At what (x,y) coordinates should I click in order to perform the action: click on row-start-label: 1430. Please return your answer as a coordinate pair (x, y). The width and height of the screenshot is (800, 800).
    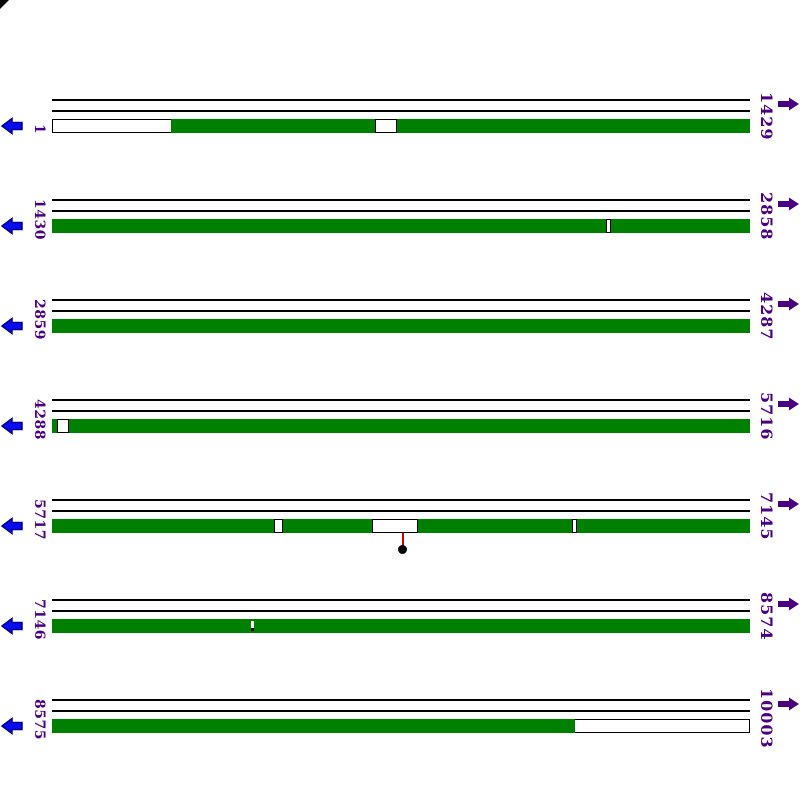
    Looking at the image, I should click on (39, 219).